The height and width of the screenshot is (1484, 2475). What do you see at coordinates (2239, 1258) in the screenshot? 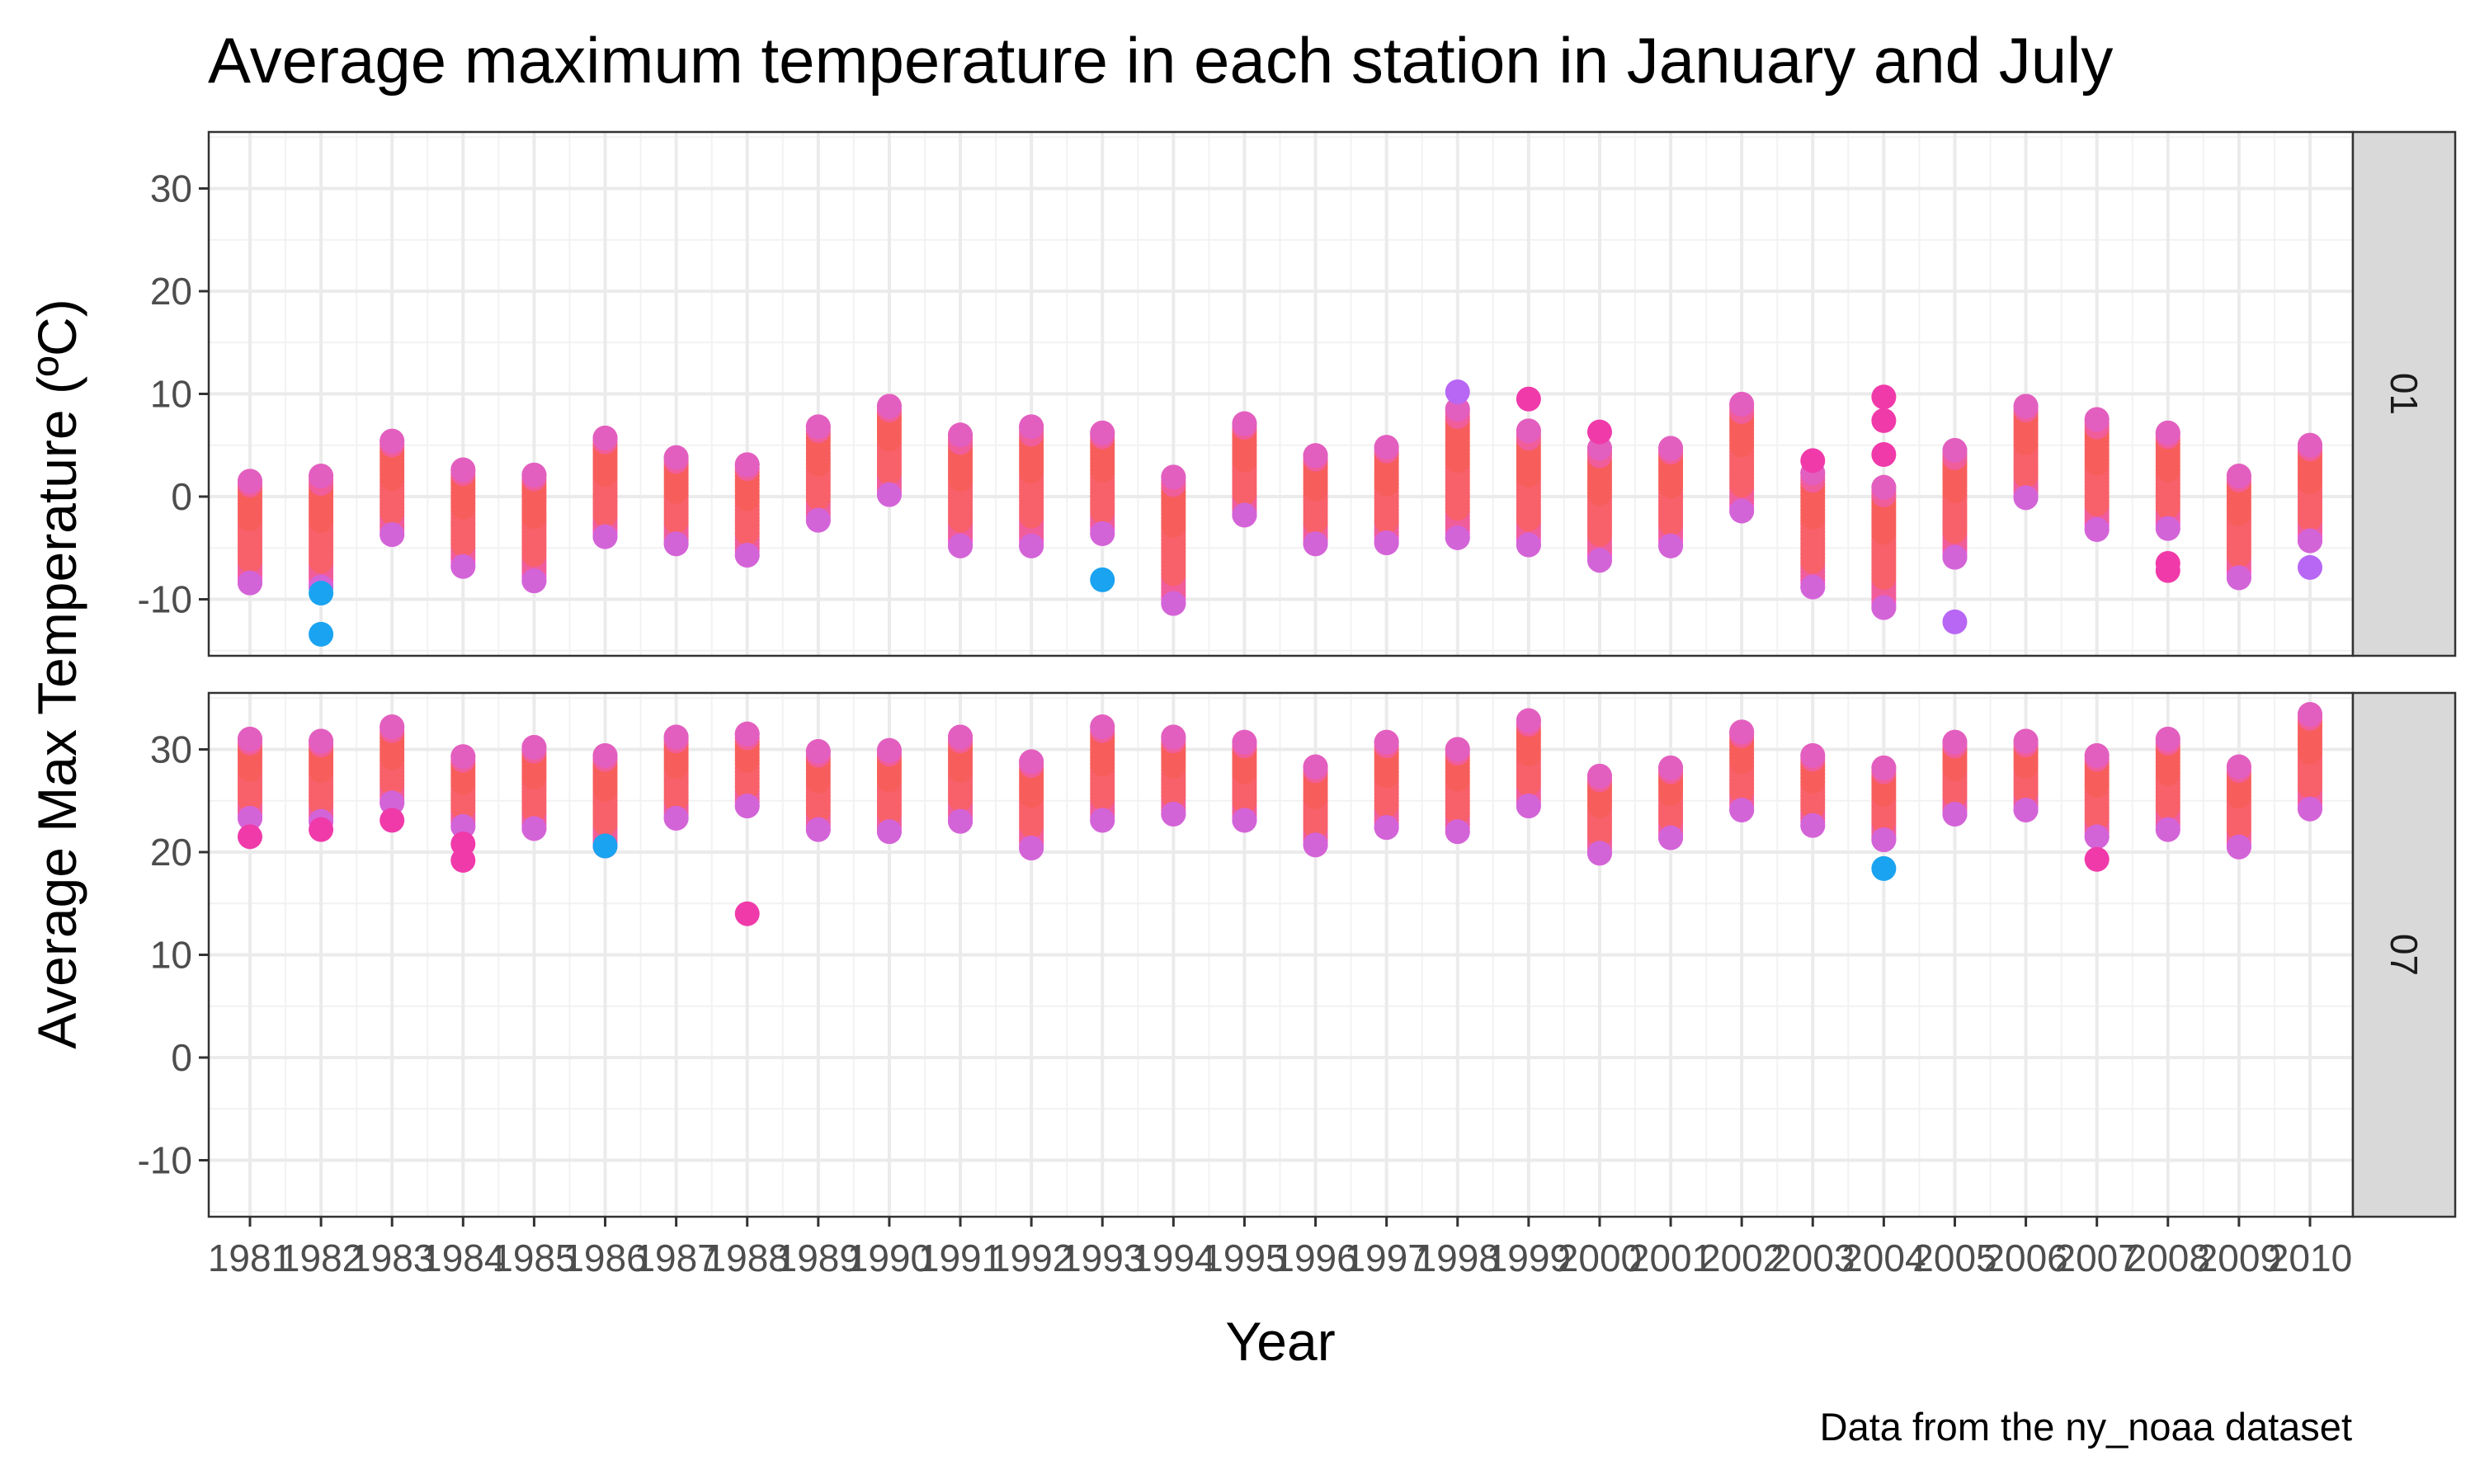
I see `x-tick-label: 2009` at bounding box center [2239, 1258].